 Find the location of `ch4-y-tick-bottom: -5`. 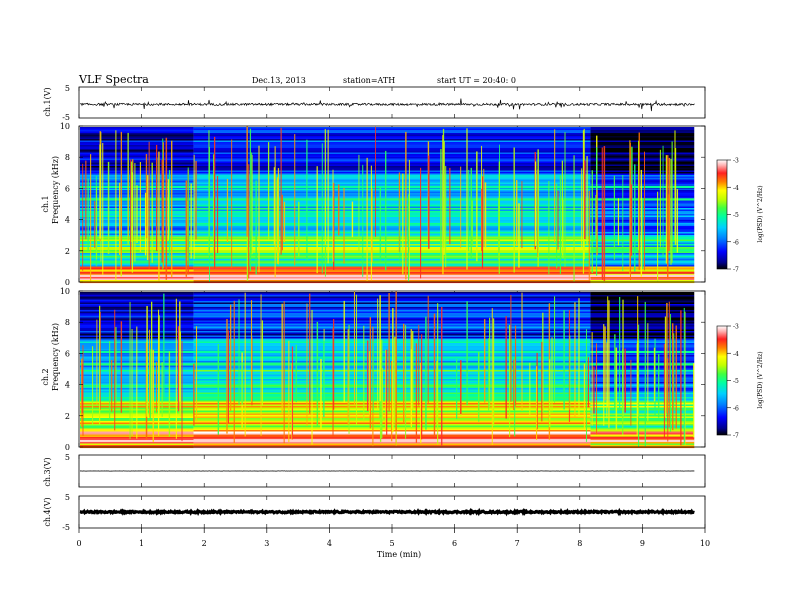

ch4-y-tick-bottom: -5 is located at coordinates (66, 527).